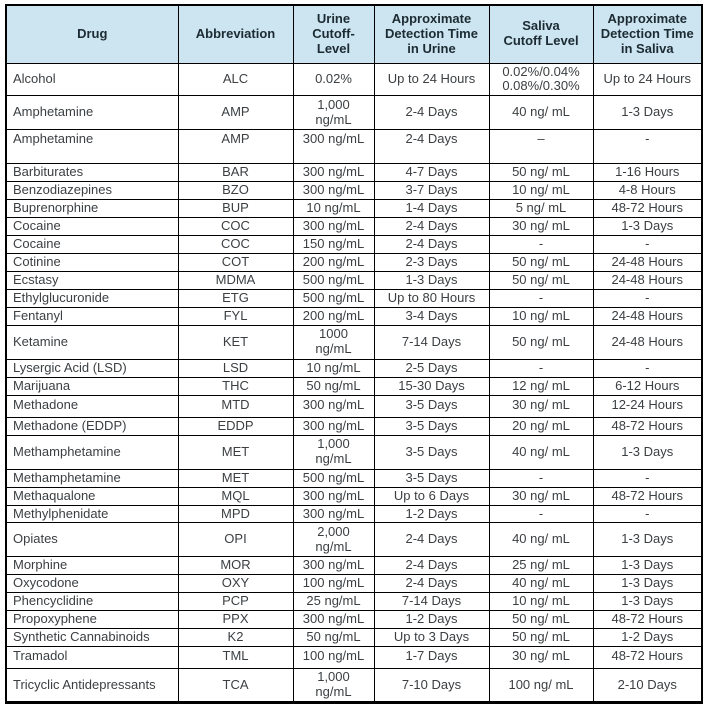  What do you see at coordinates (541, 298) in the screenshot?
I see `cell-saliva-cutoff: -` at bounding box center [541, 298].